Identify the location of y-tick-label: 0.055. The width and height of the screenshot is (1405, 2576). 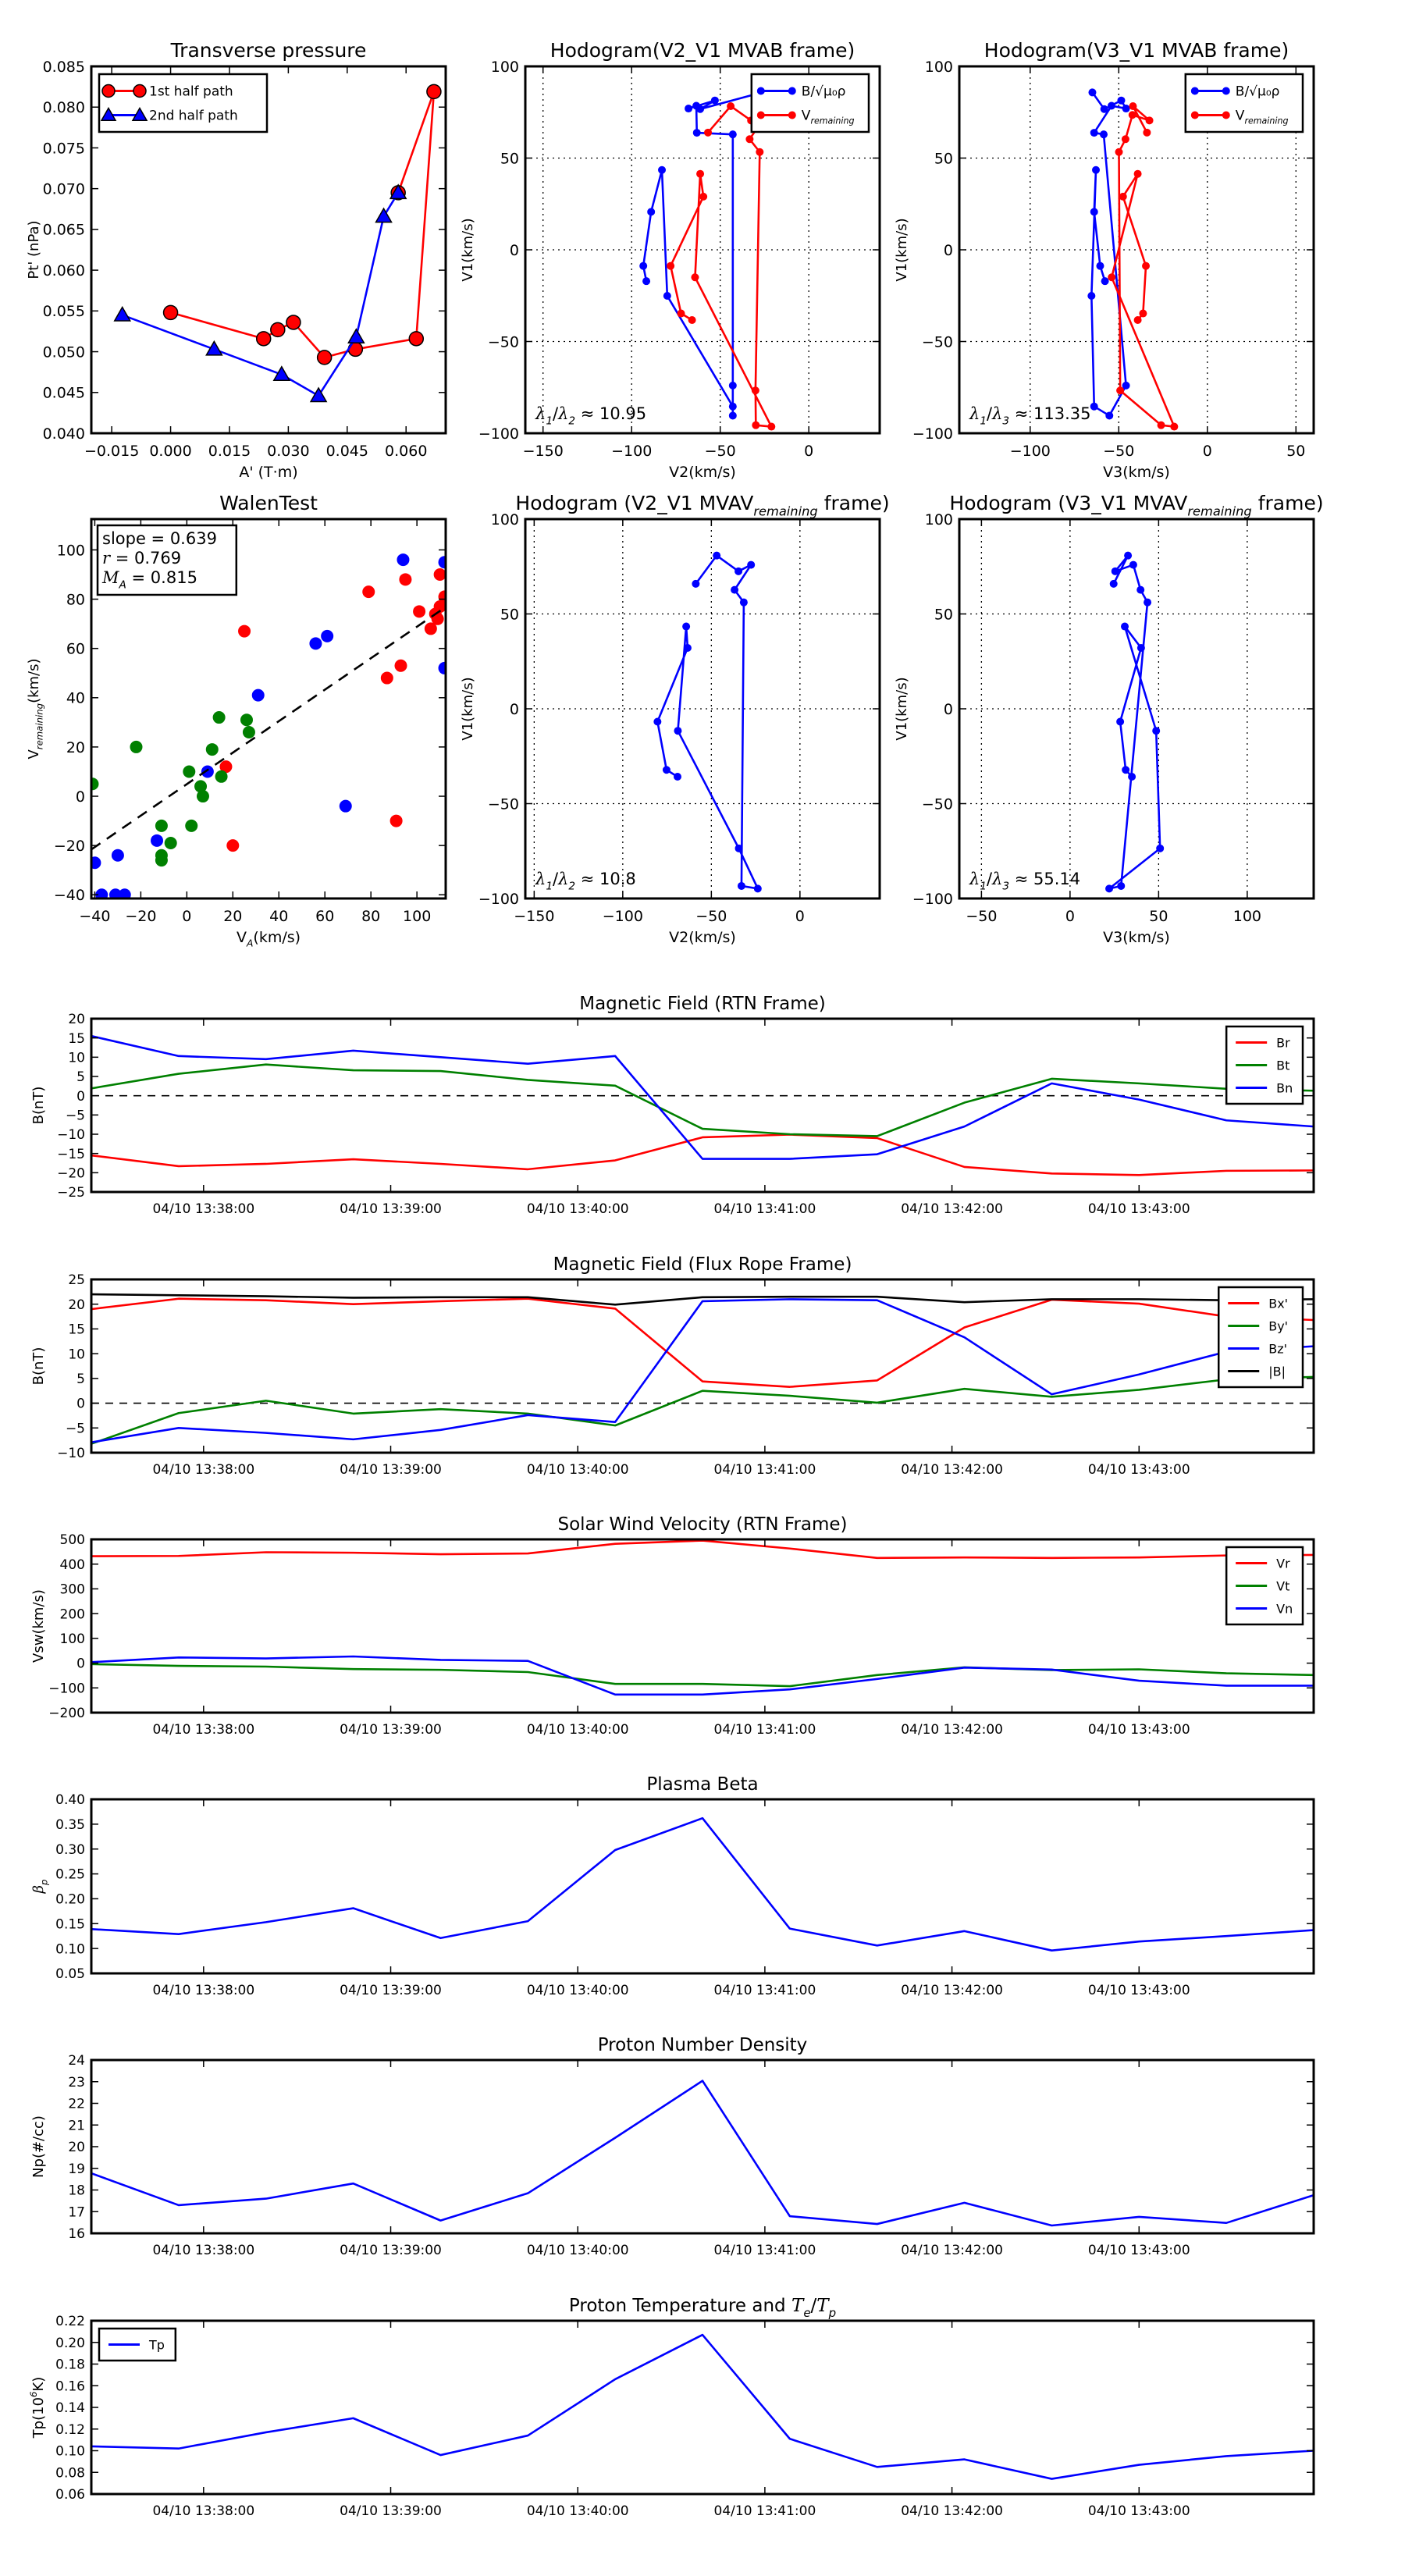
(64, 311).